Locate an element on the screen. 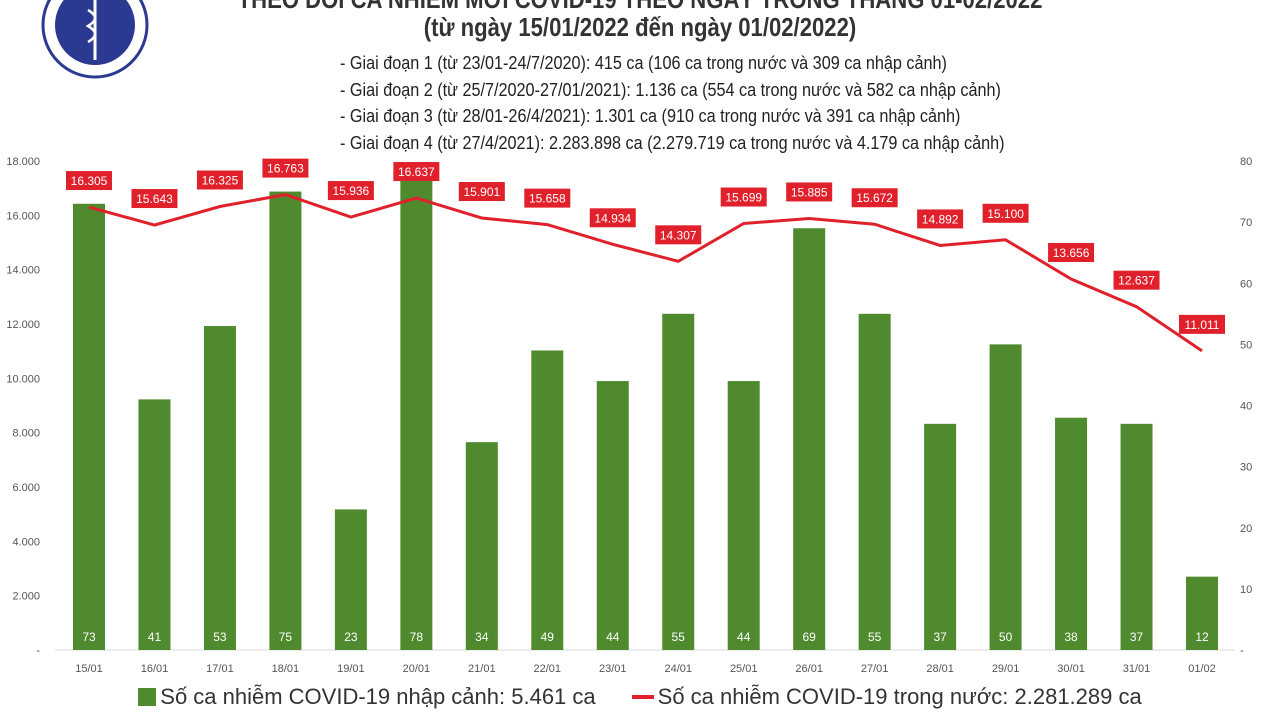 The image size is (1280, 720). bar-value-label: 53 is located at coordinates (220, 637).